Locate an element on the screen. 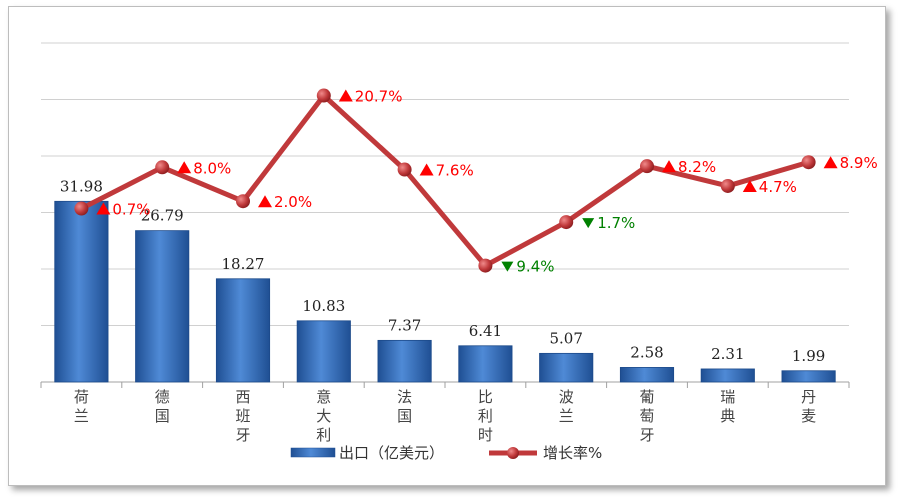  bar-value-label: 5.07 is located at coordinates (565, 338).